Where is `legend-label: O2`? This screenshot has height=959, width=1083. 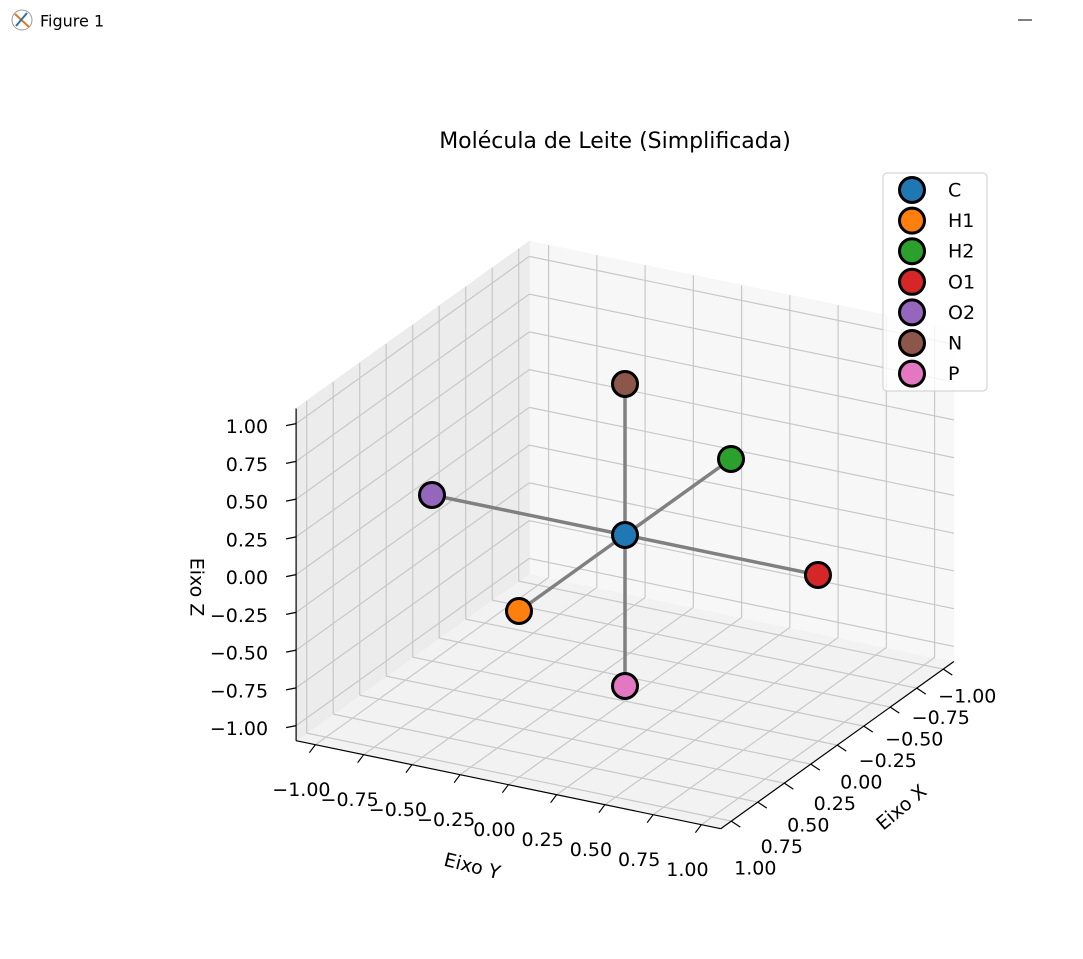 legend-label: O2 is located at coordinates (961, 313).